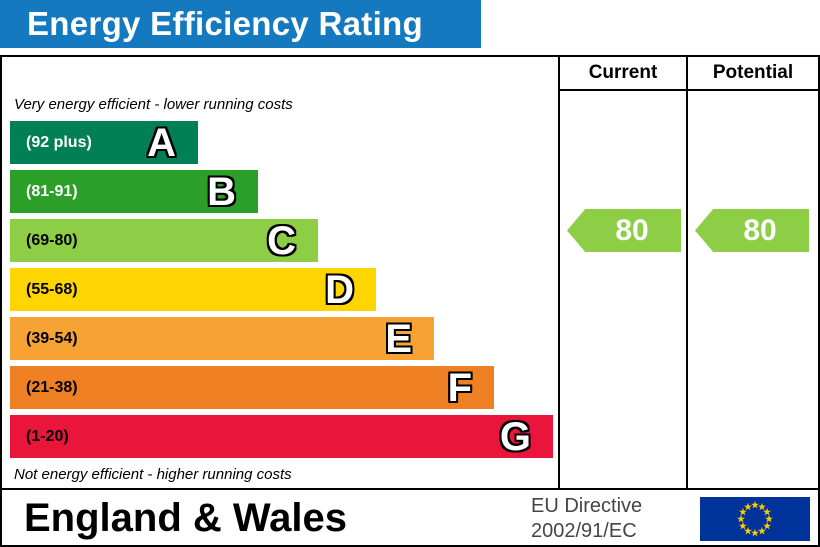 This screenshot has width=820, height=547. What do you see at coordinates (398, 338) in the screenshot?
I see `band-e-letter: E` at bounding box center [398, 338].